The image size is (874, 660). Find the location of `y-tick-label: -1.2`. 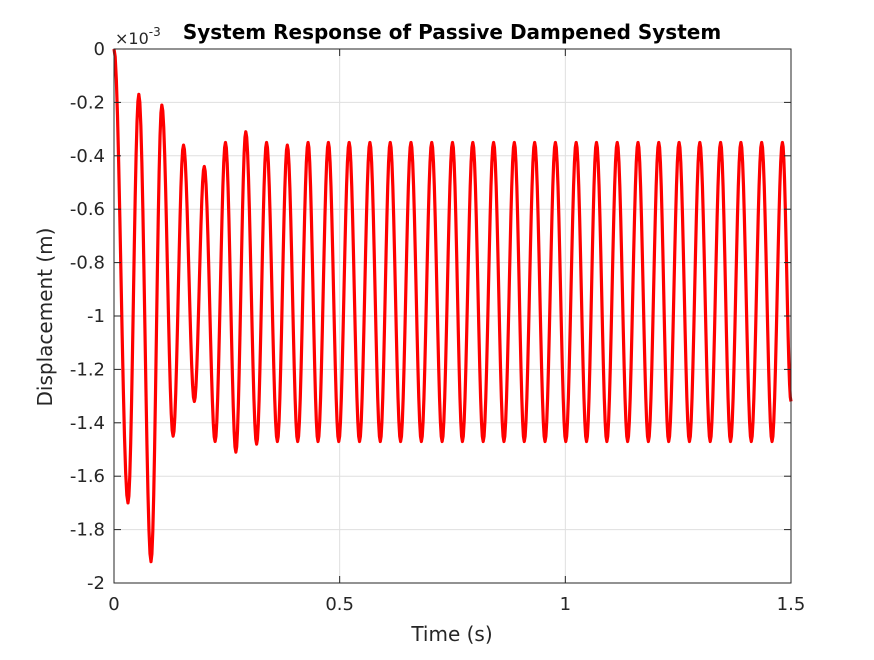

y-tick-label: -1.2 is located at coordinates (87, 369).